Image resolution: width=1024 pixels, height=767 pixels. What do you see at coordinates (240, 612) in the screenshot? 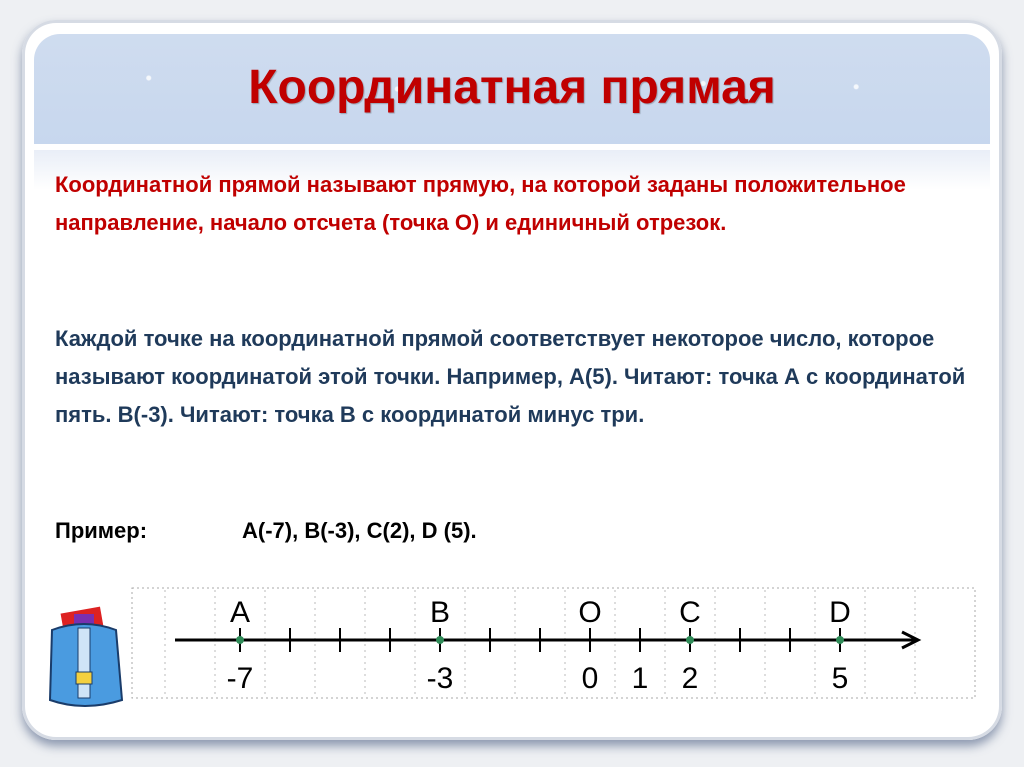
I see `point-label: A` at bounding box center [240, 612].